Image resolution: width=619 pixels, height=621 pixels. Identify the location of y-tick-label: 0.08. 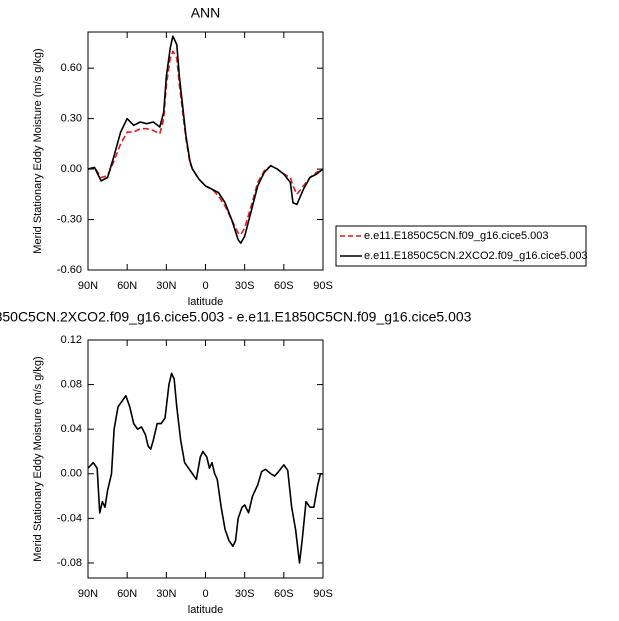
(71, 384).